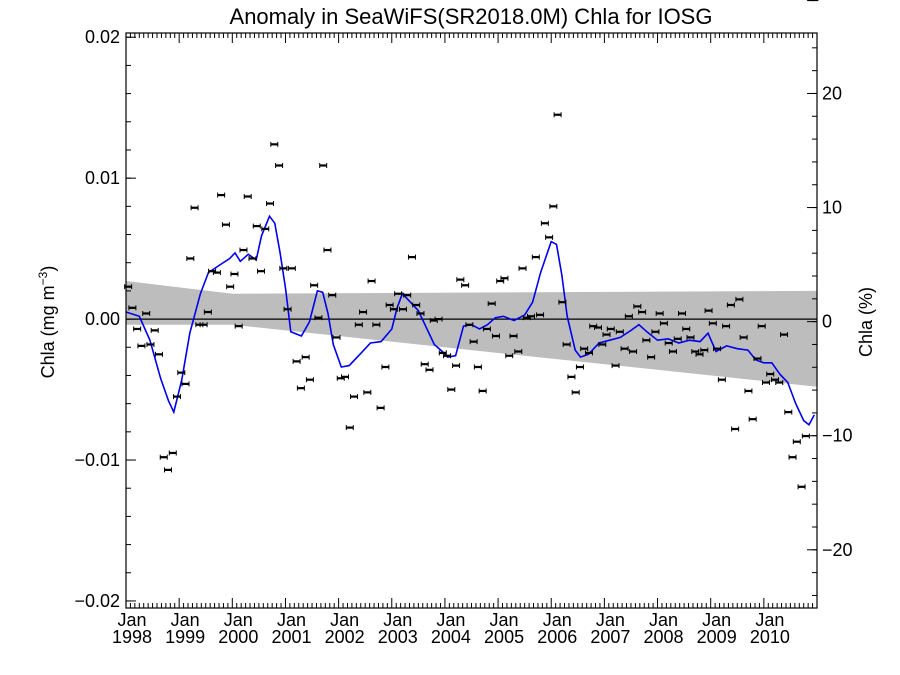  What do you see at coordinates (97, 460) in the screenshot?
I see `y-tick-label: −0.01` at bounding box center [97, 460].